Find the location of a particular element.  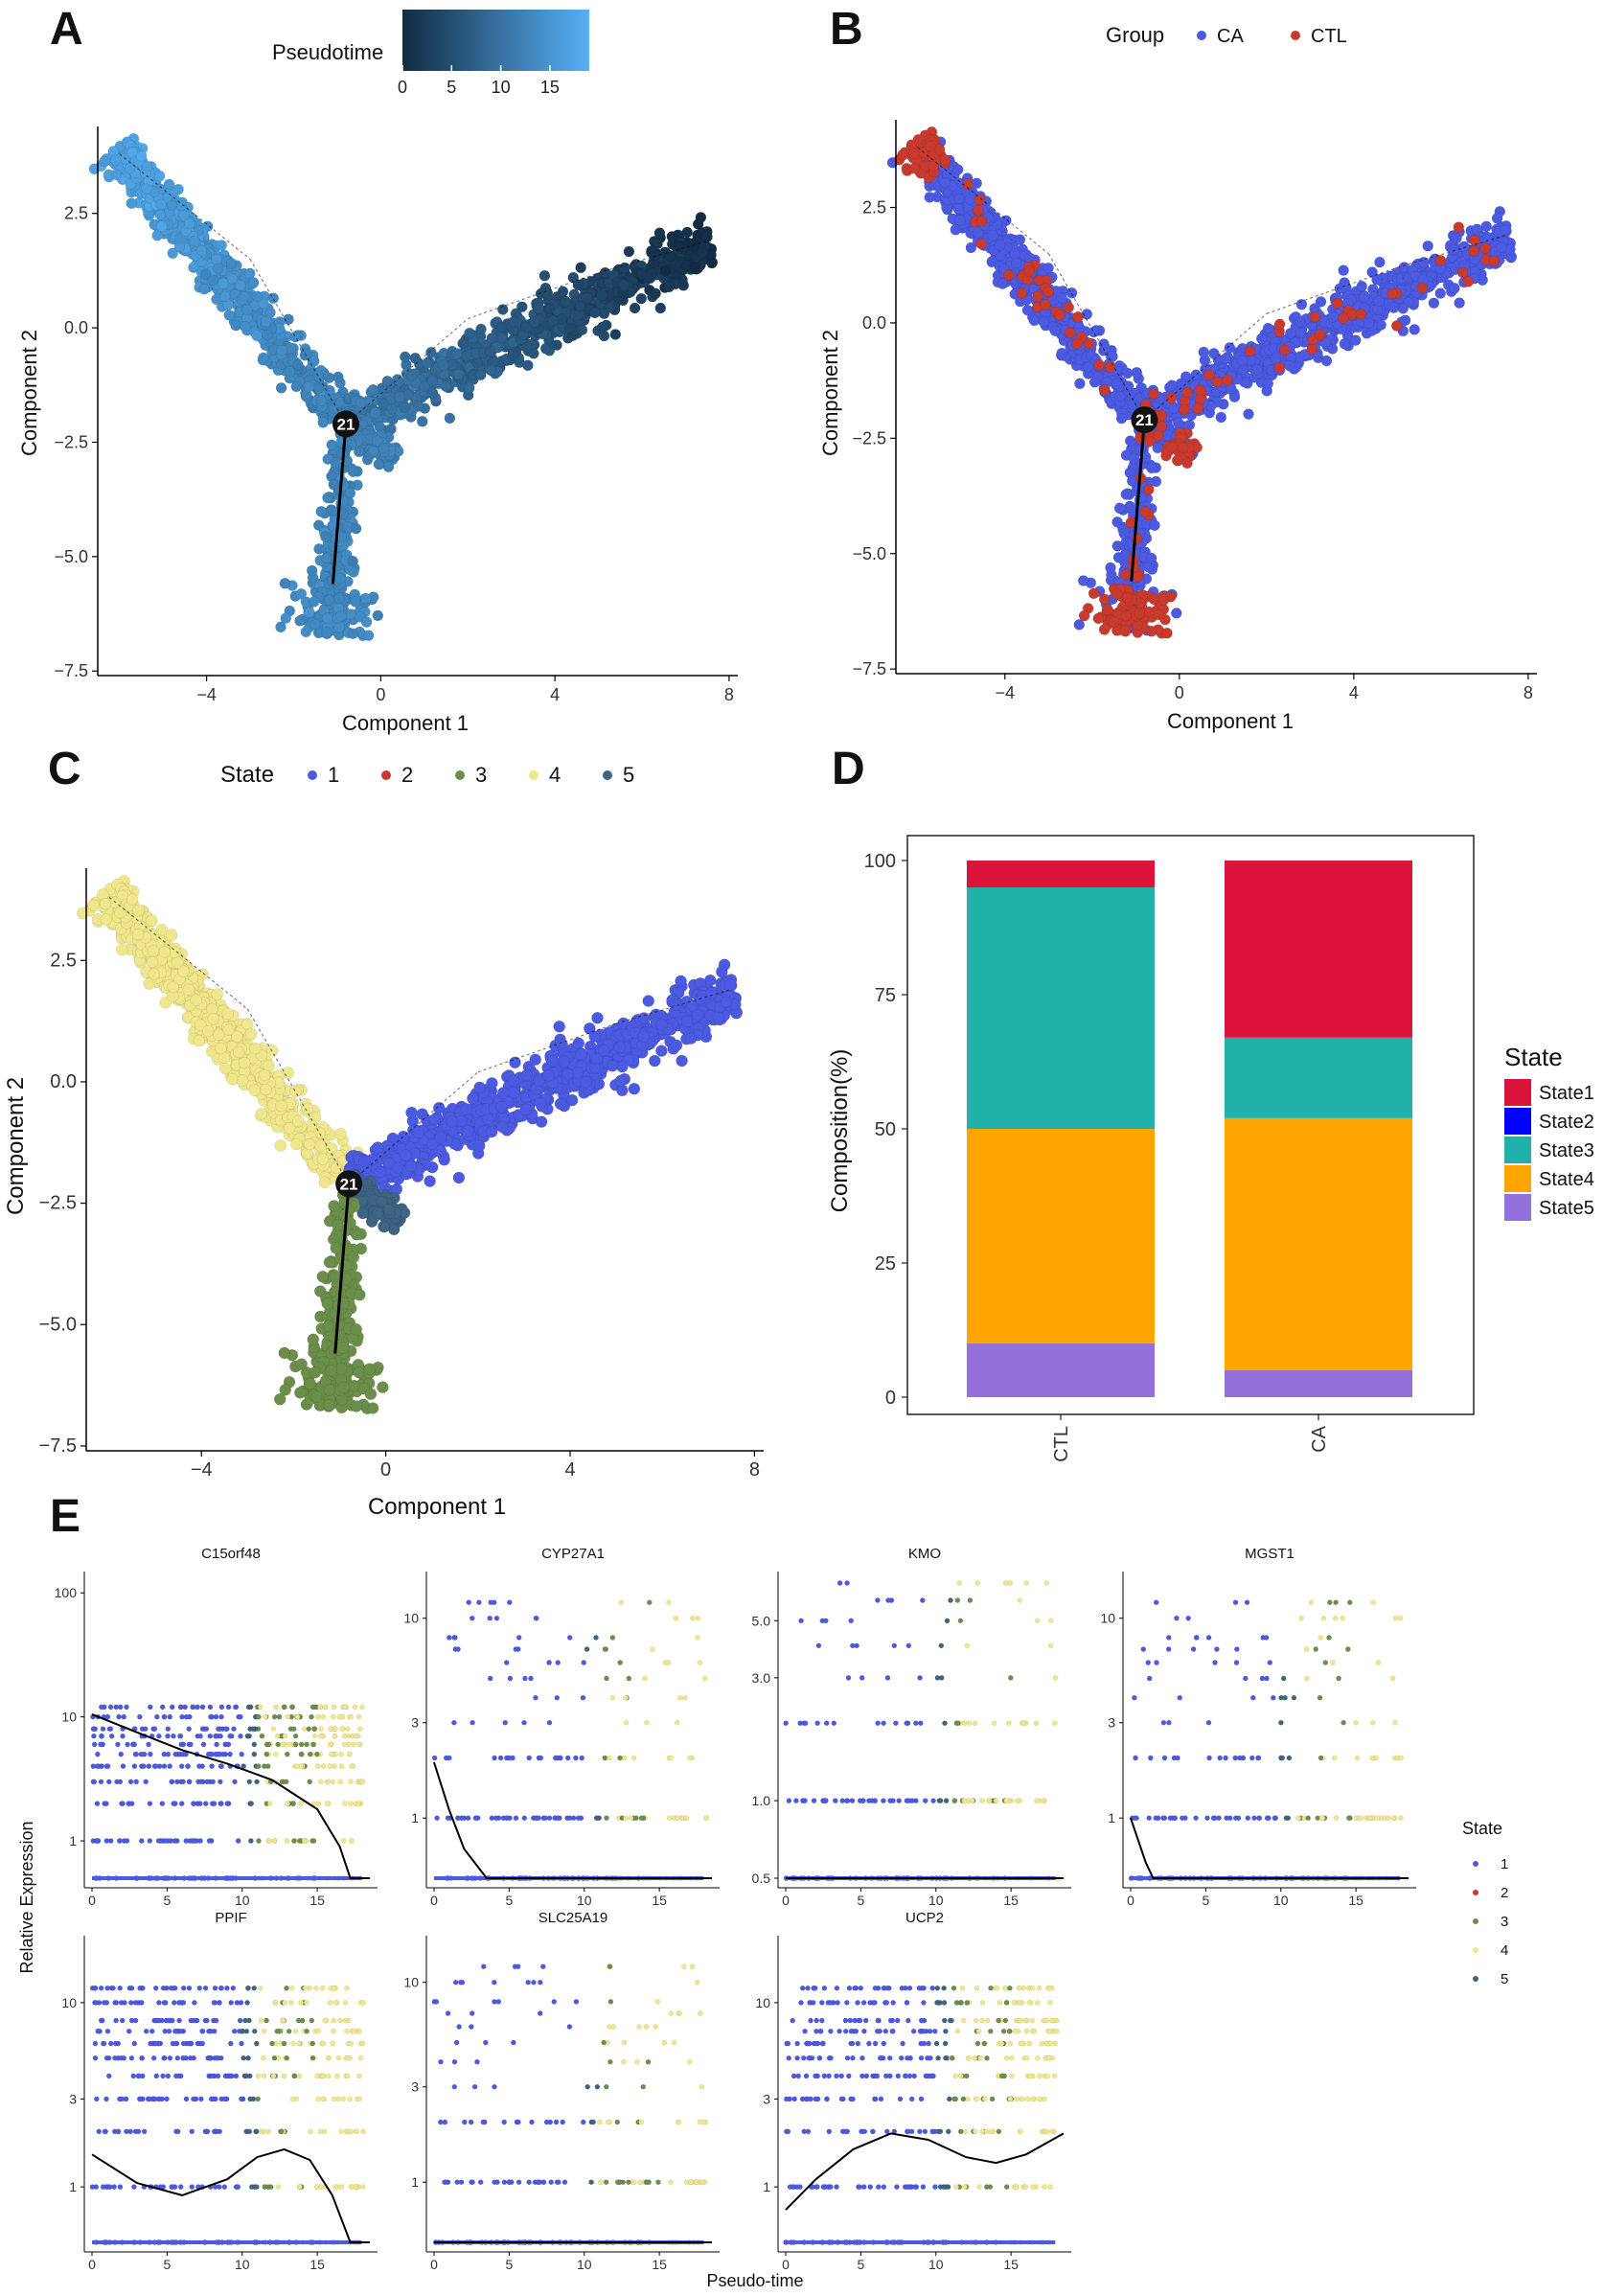

panel-letter-b: B is located at coordinates (846, 29).